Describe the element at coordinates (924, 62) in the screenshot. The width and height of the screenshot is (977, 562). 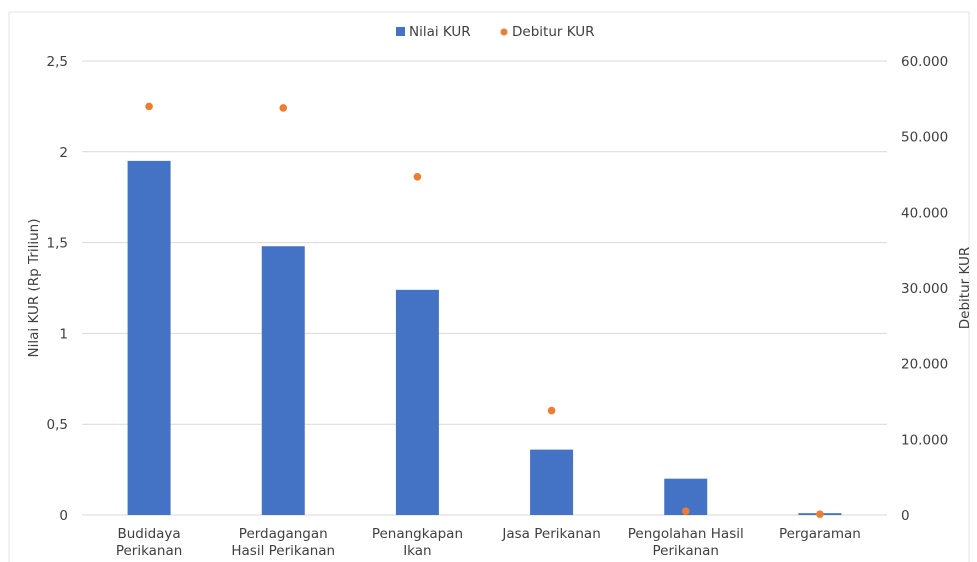
I see `right-axis-tick-label: 60.000` at that location.